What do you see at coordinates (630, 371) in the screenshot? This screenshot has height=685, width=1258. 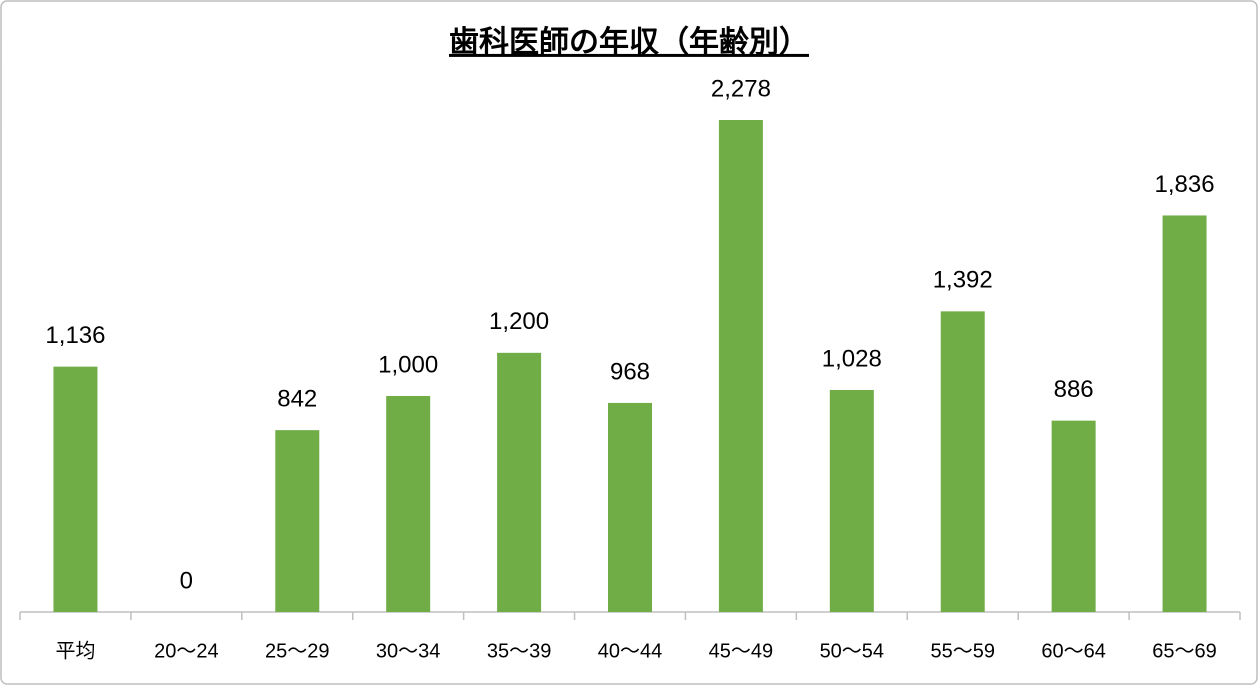 I see `data-label: 968` at bounding box center [630, 371].